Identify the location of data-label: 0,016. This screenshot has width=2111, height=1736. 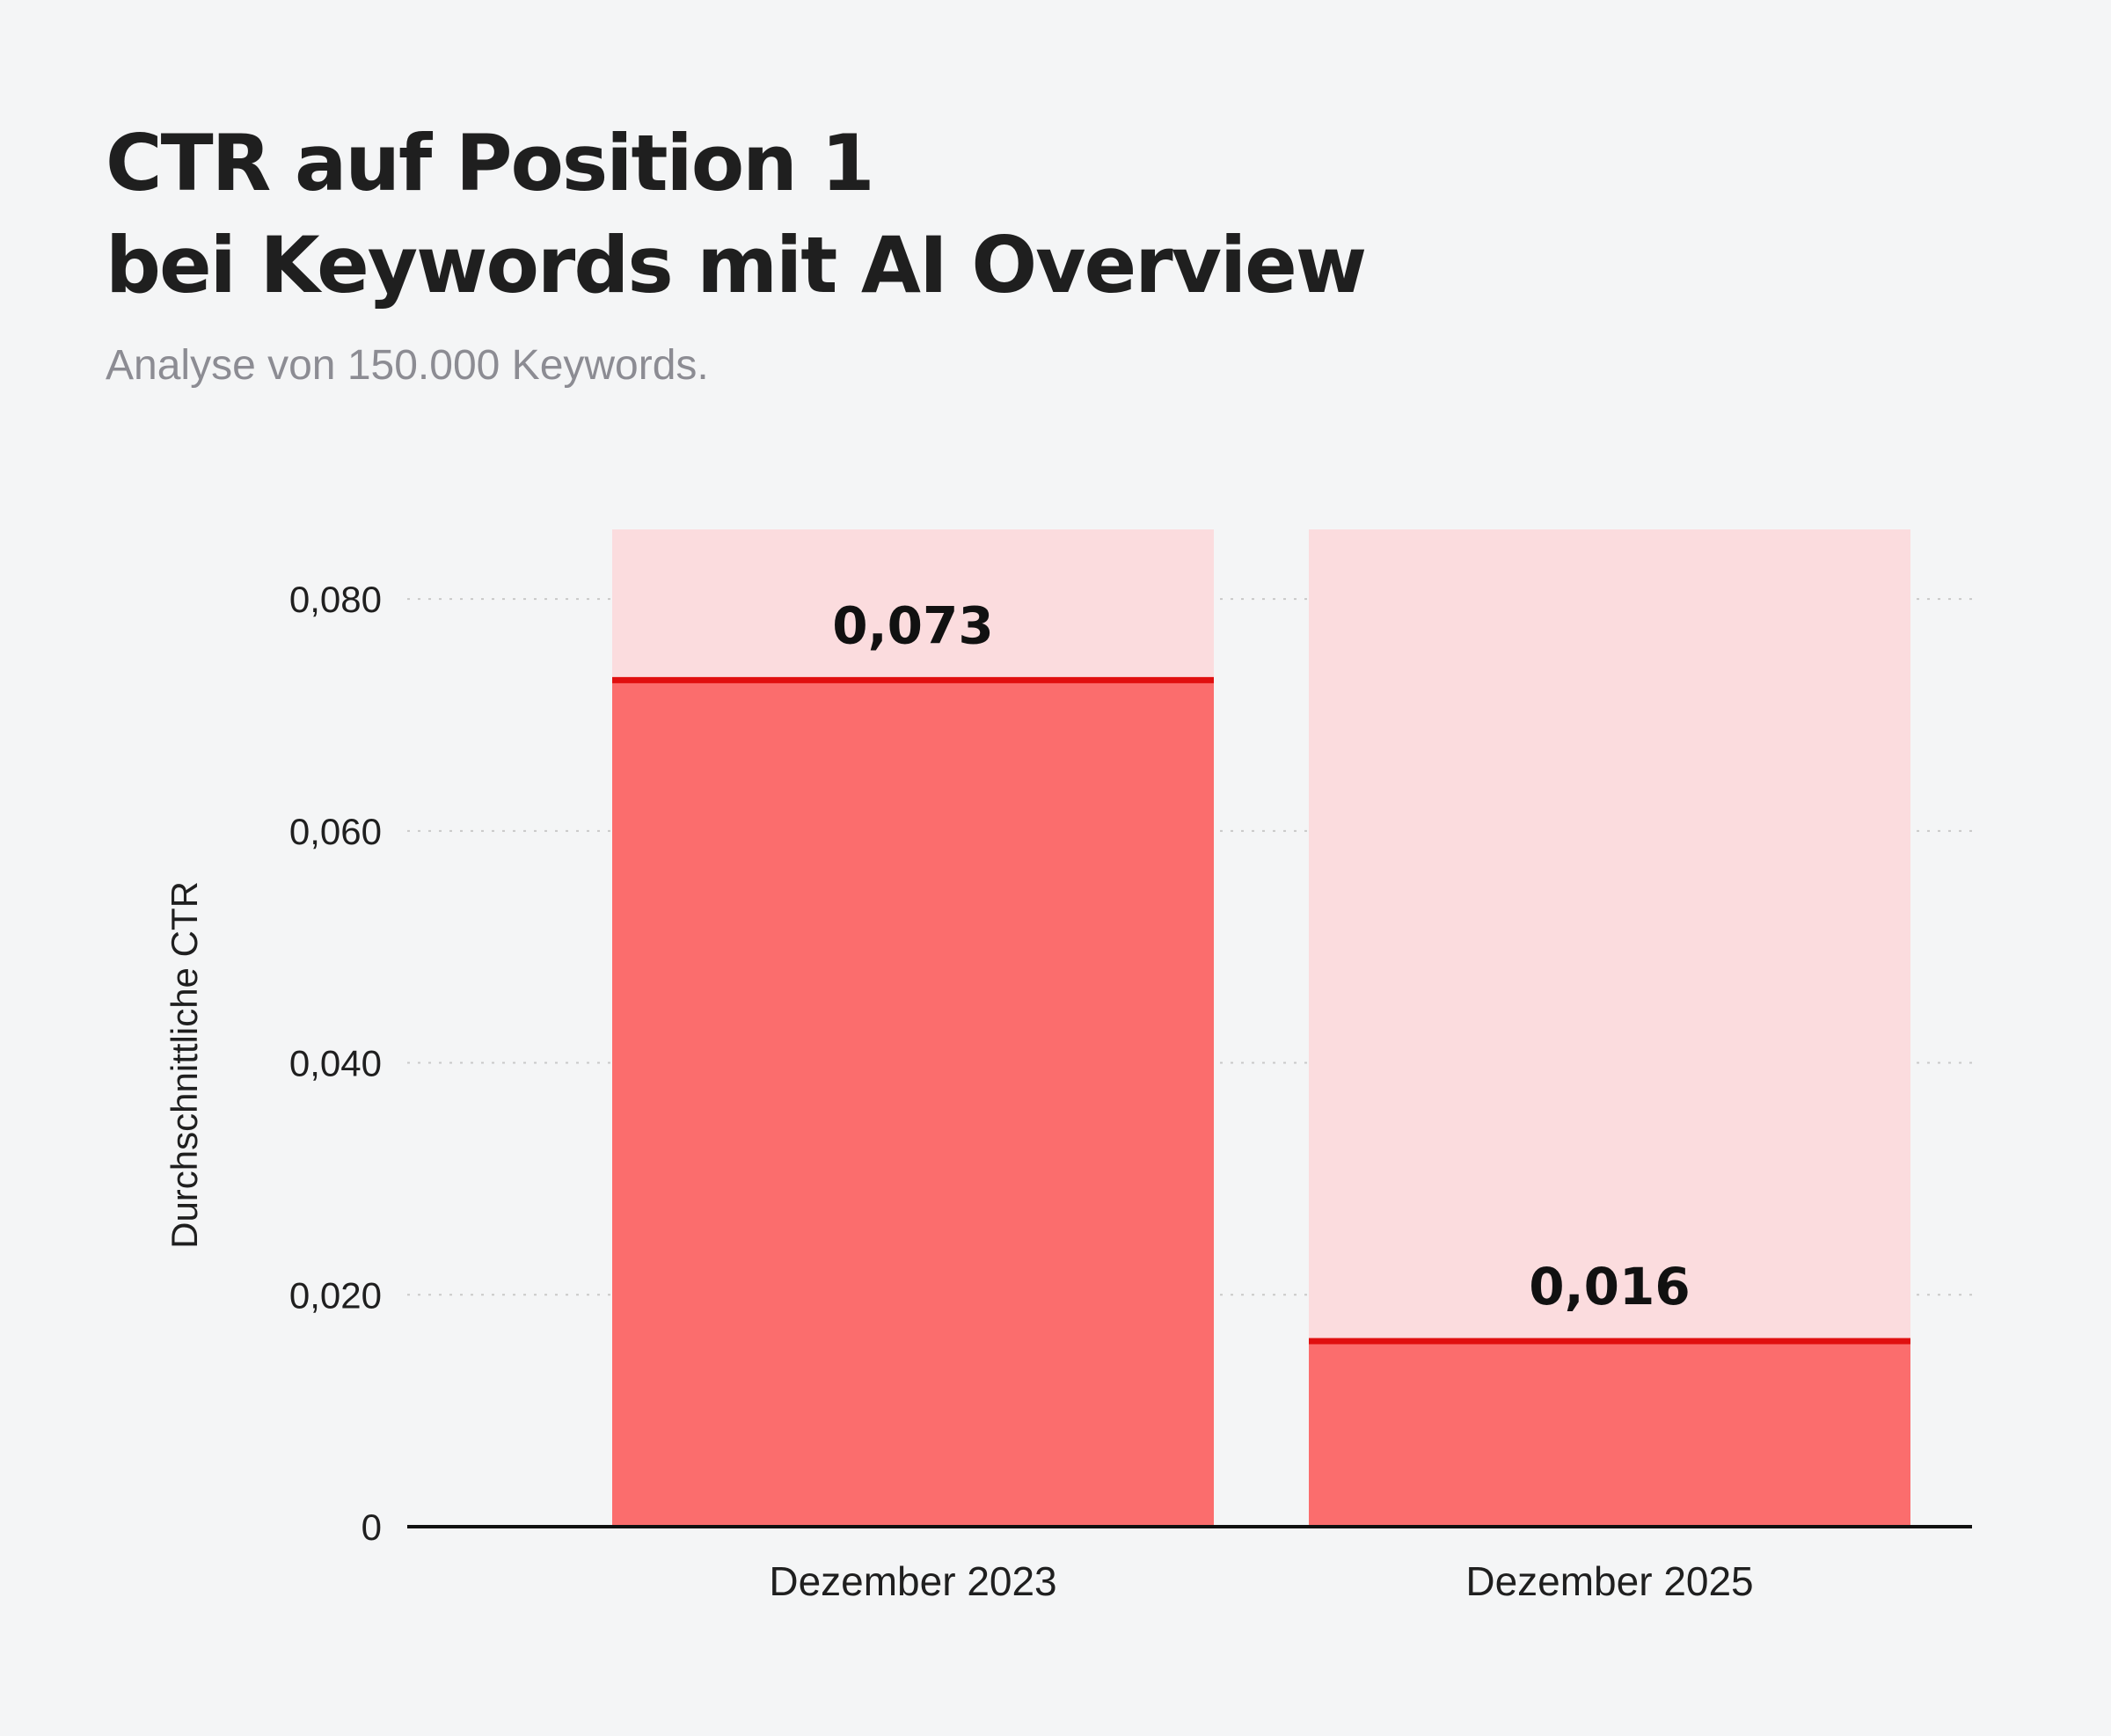
(1609, 1287).